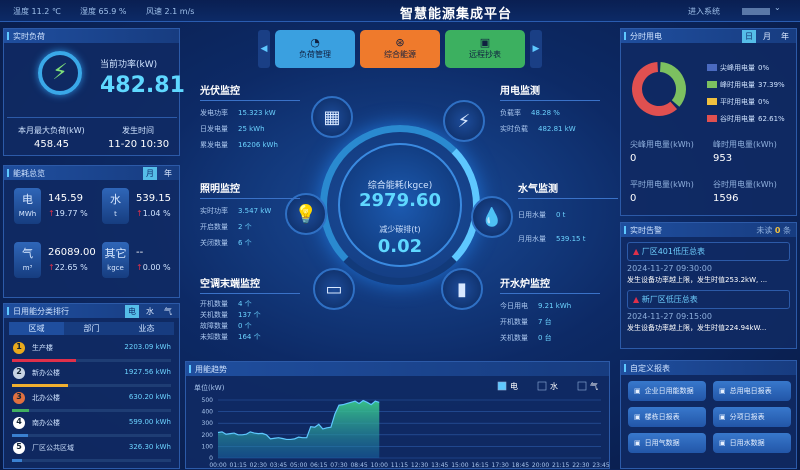 The height and width of the screenshot is (470, 800). I want to click on legend-item: 平时用电量 0%, so click(746, 101).